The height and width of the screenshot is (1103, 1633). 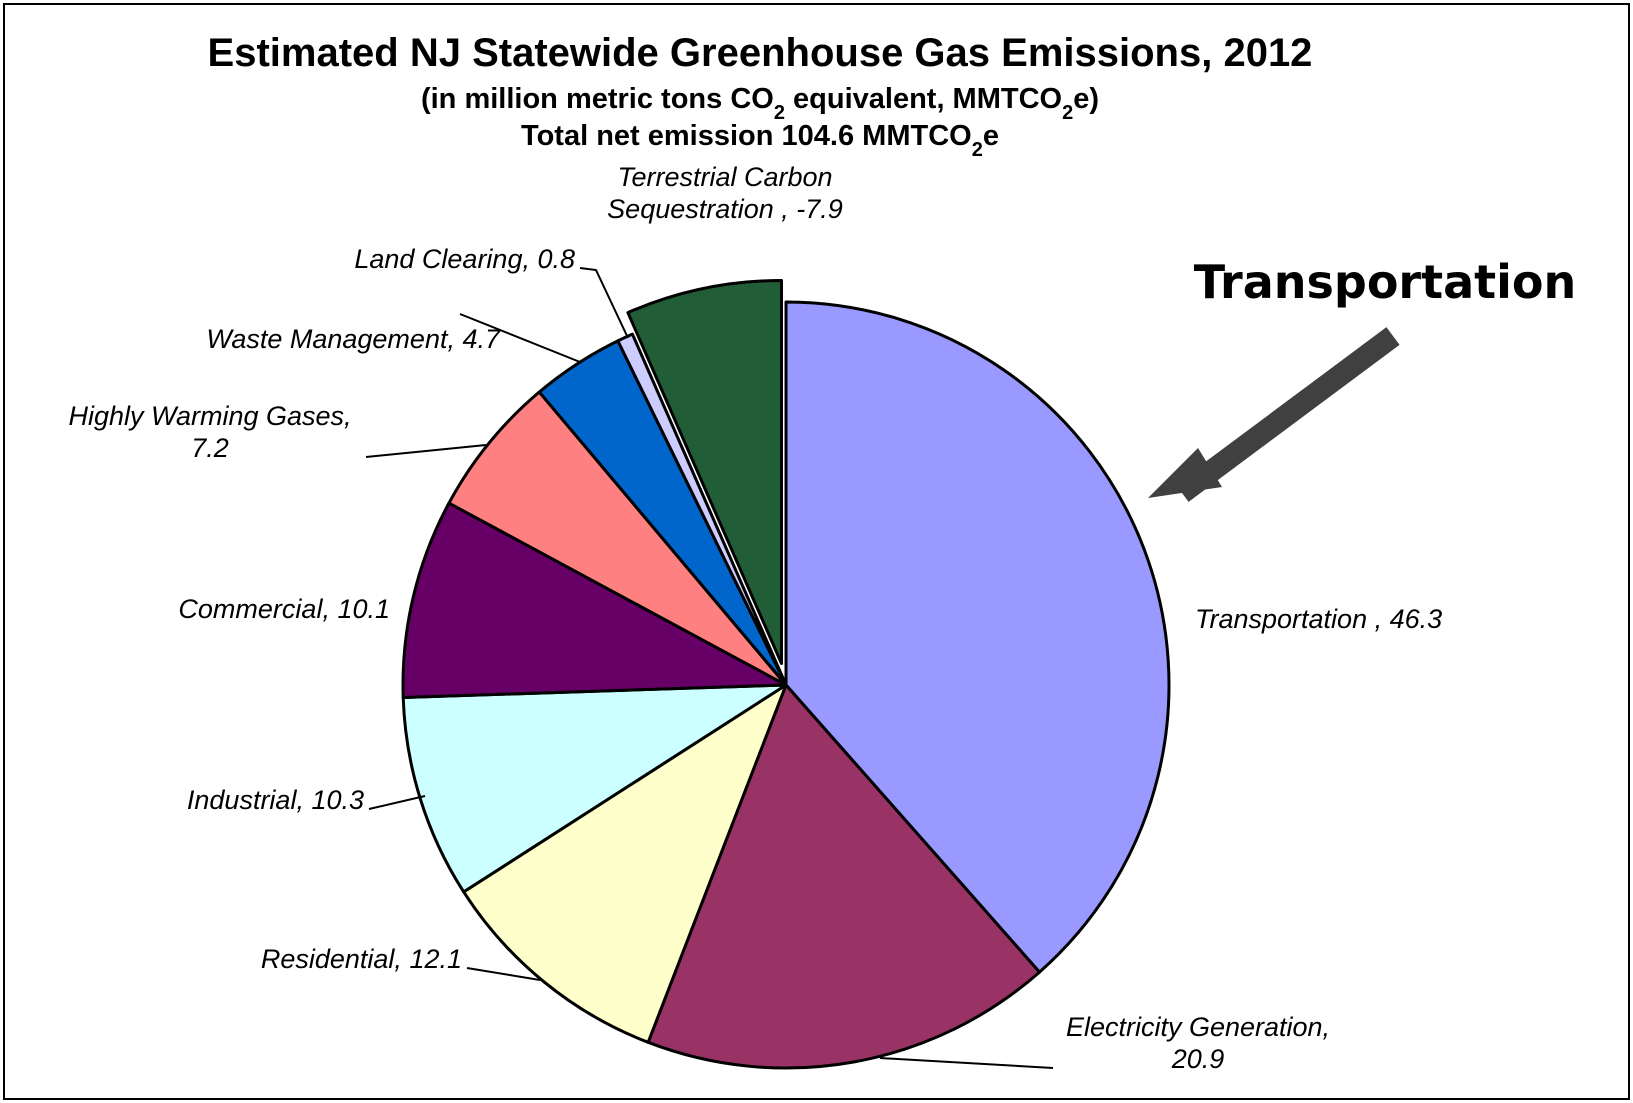 What do you see at coordinates (760, 140) in the screenshot?
I see `chart-total: Total net emission 104.6 MMTCO2e` at bounding box center [760, 140].